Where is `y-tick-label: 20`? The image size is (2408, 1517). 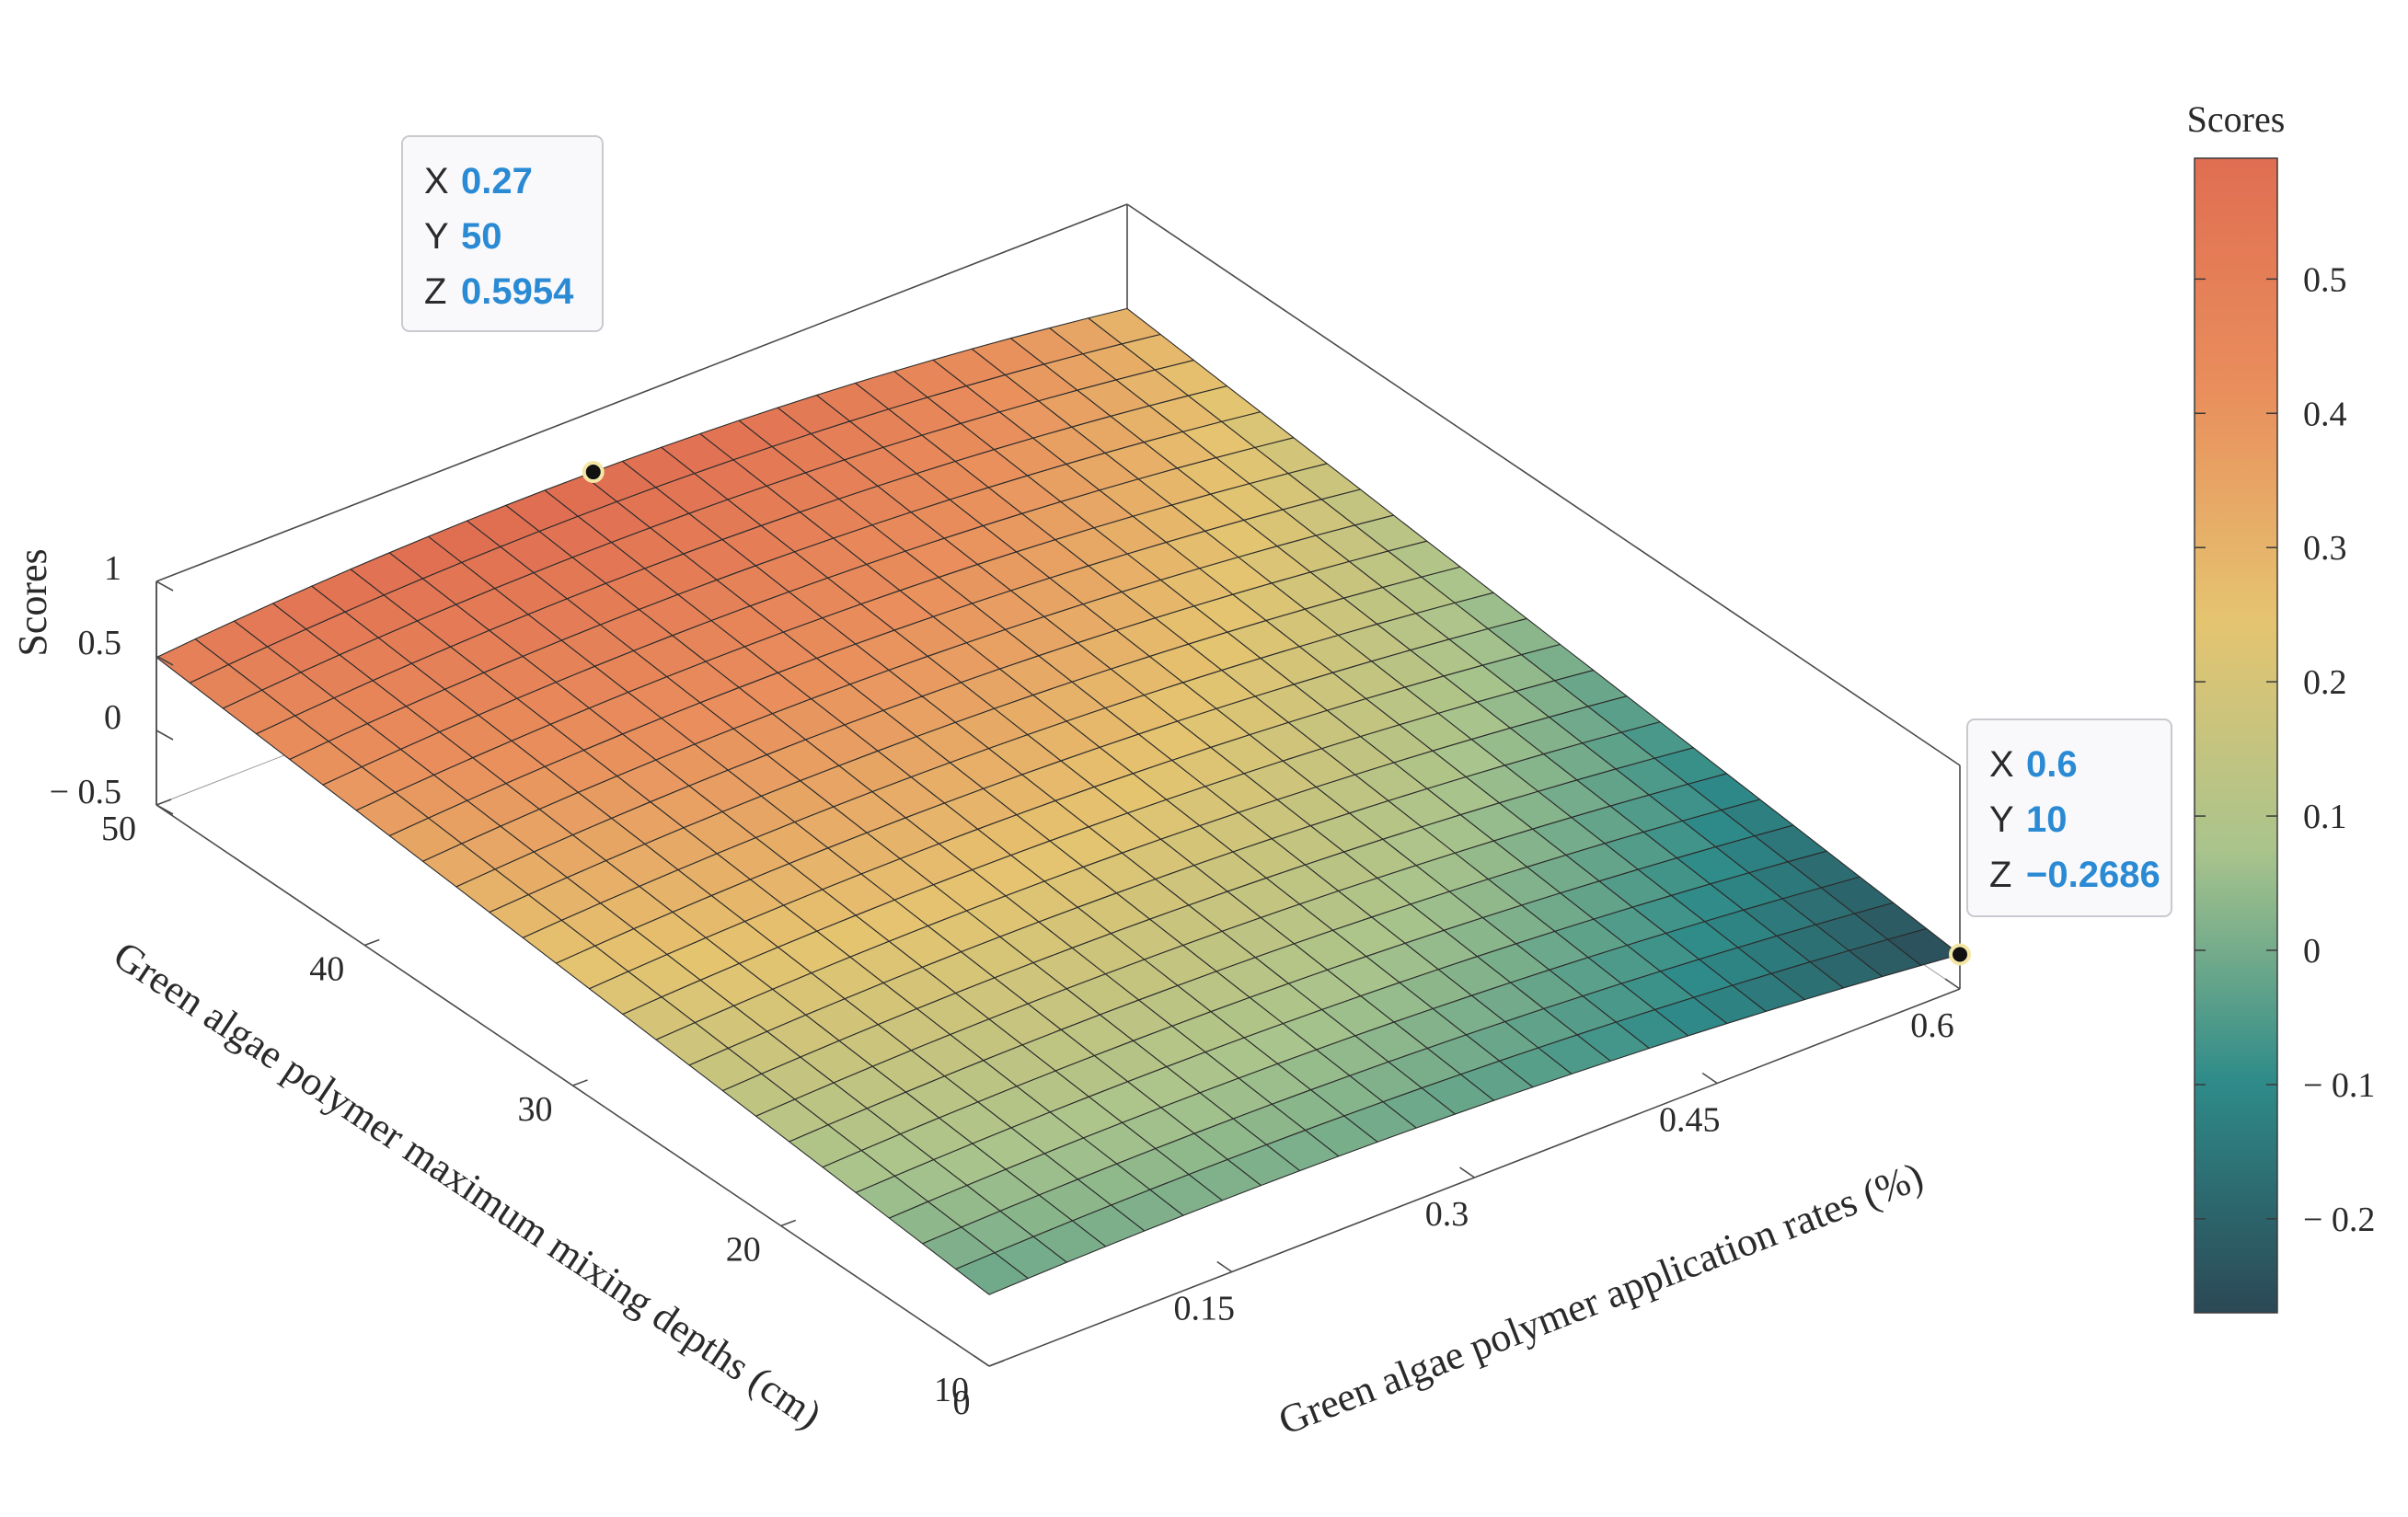 y-tick-label: 20 is located at coordinates (743, 1250).